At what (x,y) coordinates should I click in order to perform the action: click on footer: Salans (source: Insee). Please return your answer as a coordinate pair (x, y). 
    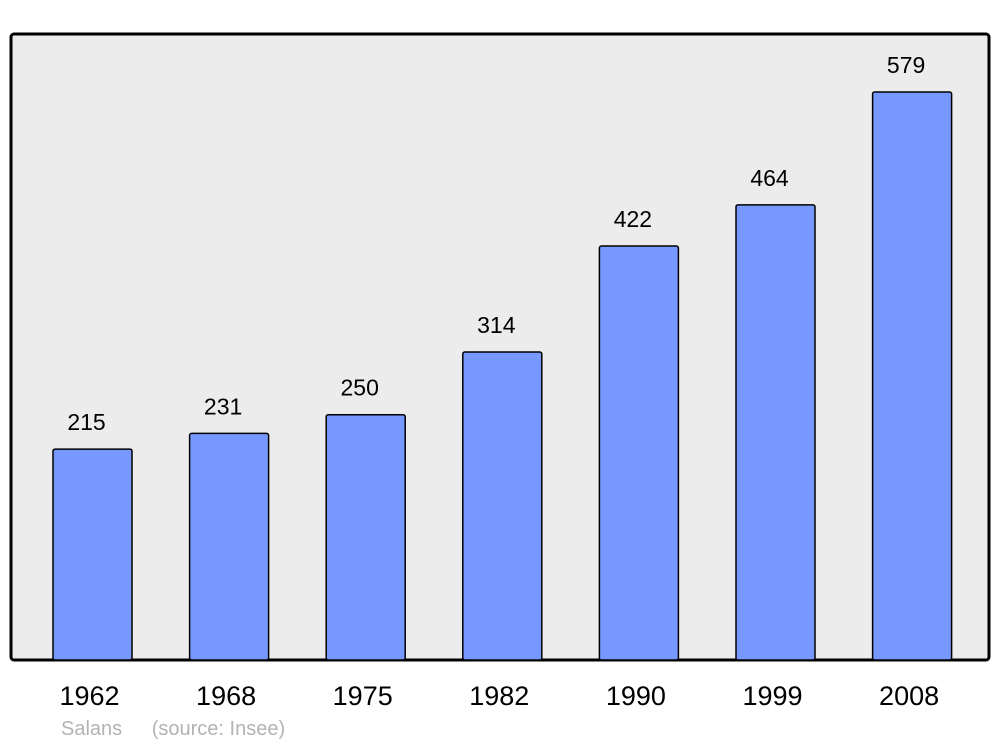
    Looking at the image, I should click on (185, 729).